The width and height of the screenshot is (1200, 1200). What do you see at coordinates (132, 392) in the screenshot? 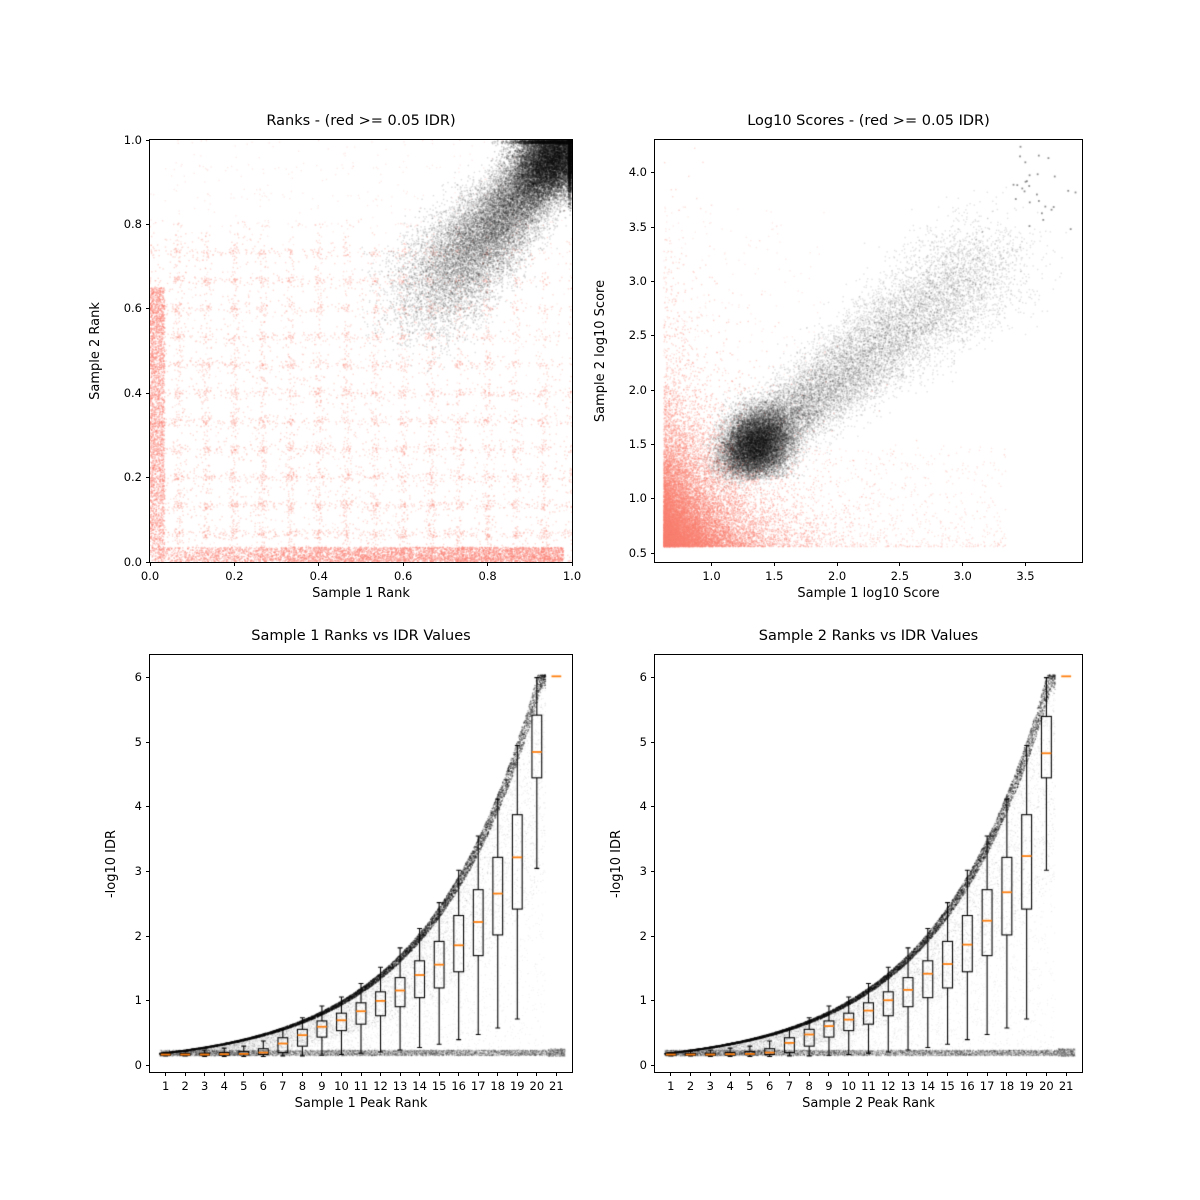
I see `y-tick-label: 0.4` at bounding box center [132, 392].